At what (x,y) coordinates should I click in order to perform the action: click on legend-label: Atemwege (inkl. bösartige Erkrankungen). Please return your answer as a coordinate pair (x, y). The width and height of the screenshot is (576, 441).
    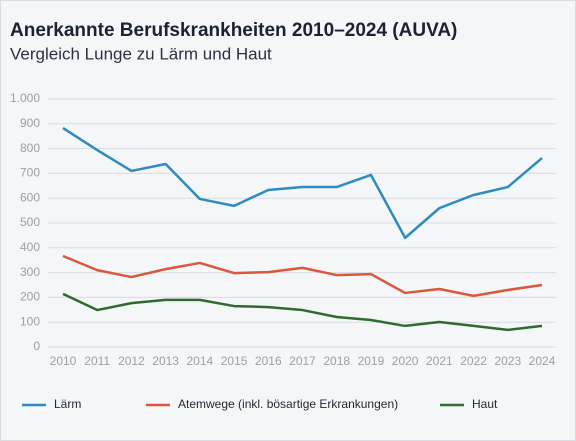
    Looking at the image, I should click on (288, 404).